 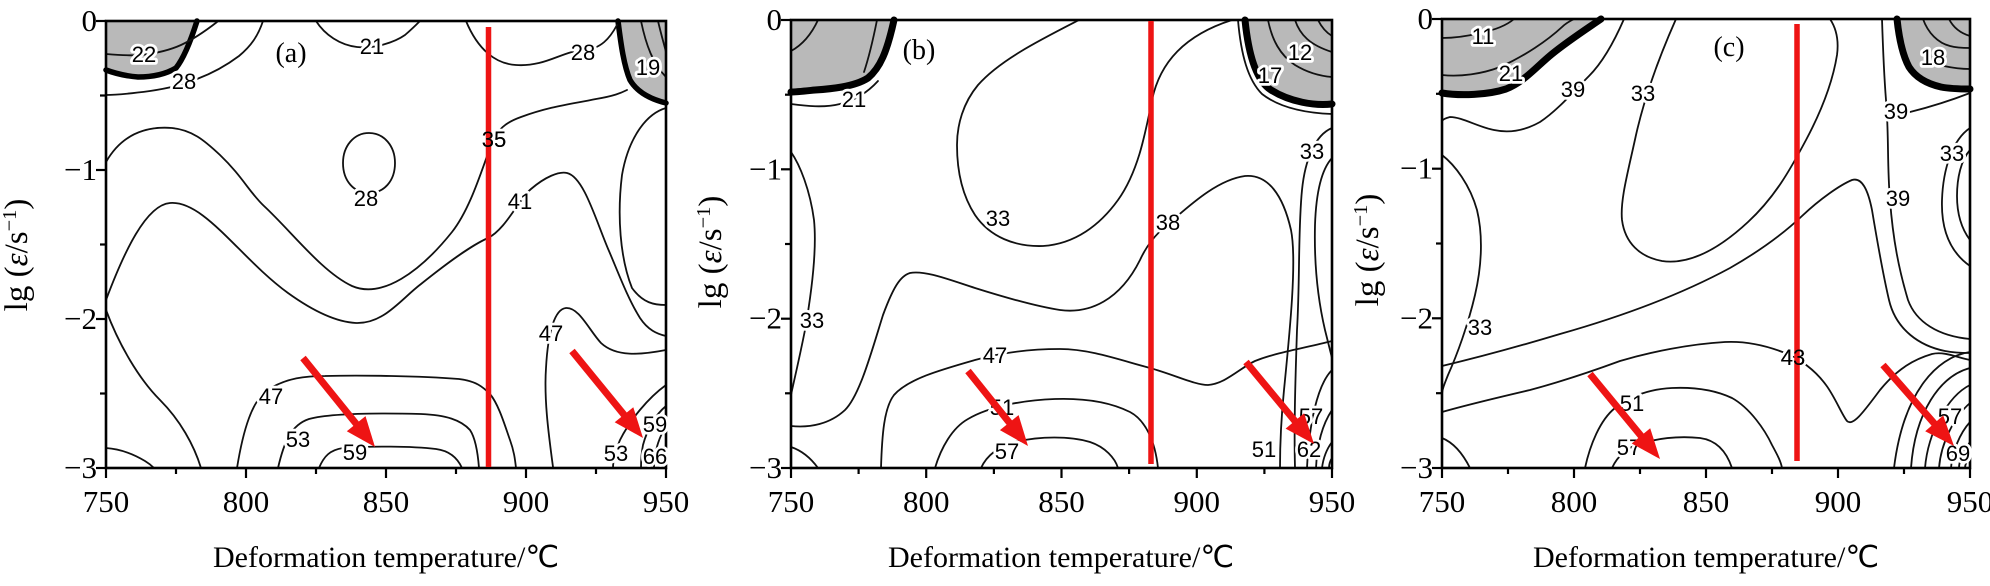 What do you see at coordinates (1300, 52) in the screenshot?
I see `svg-text: 12` at bounding box center [1300, 52].